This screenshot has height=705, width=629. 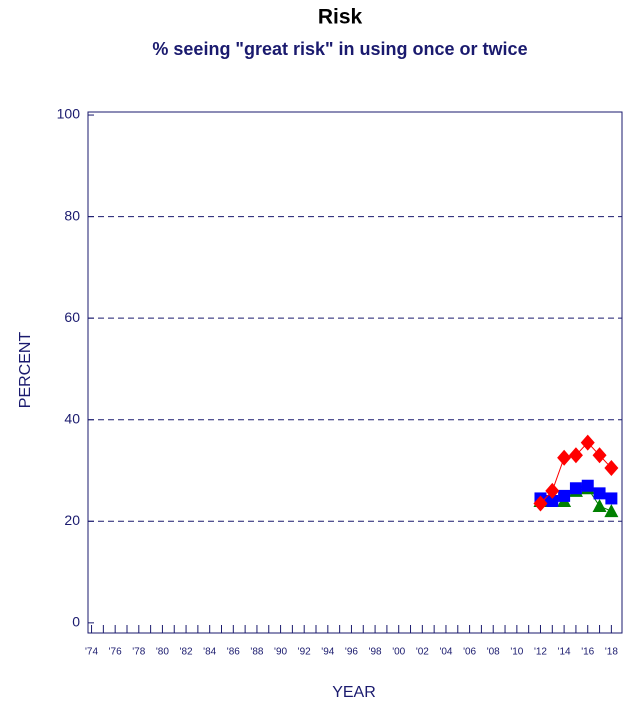 What do you see at coordinates (209, 652) in the screenshot?
I see `x-tick-label: '84` at bounding box center [209, 652].